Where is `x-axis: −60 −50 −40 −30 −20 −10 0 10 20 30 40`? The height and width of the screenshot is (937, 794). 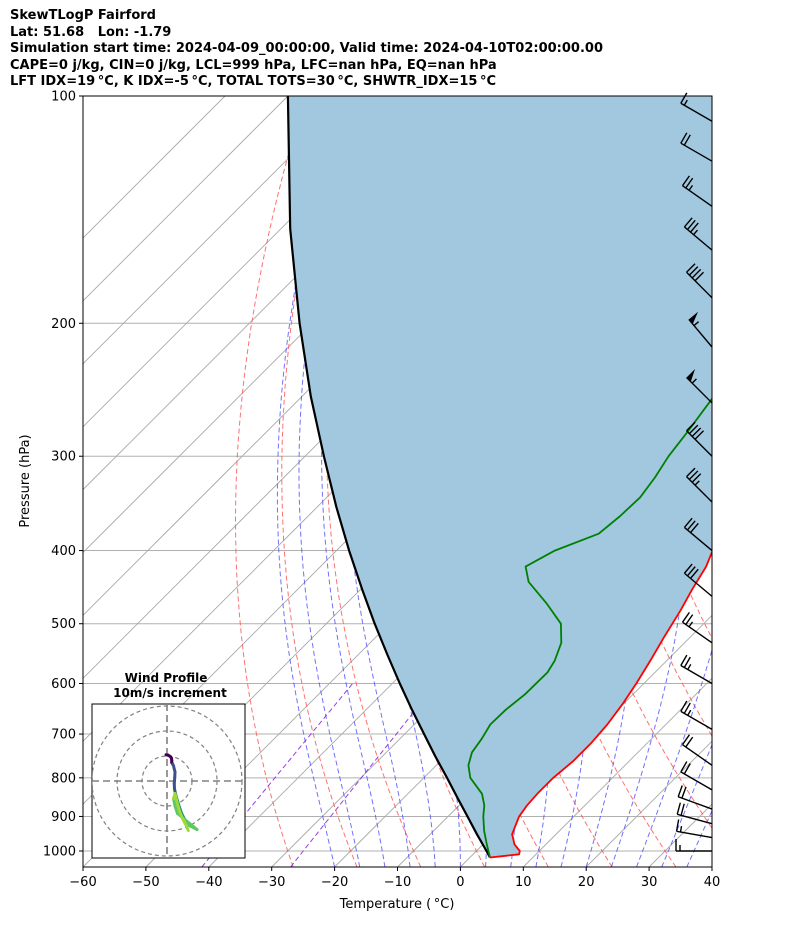 x-axis: −60 −50 −40 −30 −20 −10 0 10 20 30 40 is located at coordinates (394, 878).